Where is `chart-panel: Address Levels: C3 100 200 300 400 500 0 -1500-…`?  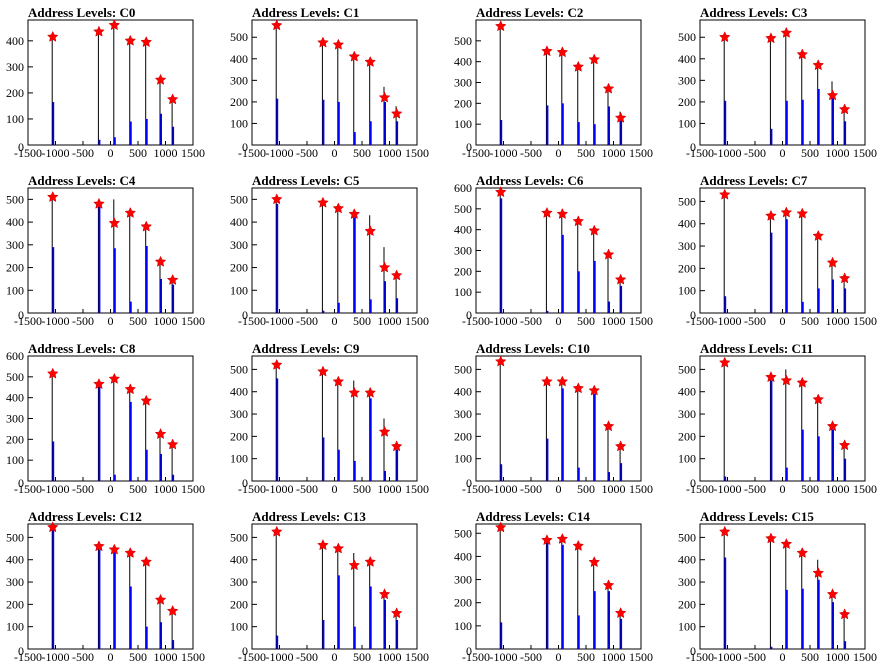 chart-panel: Address Levels: C3 100 200 300 400 500 0 -1500-… is located at coordinates (784, 84).